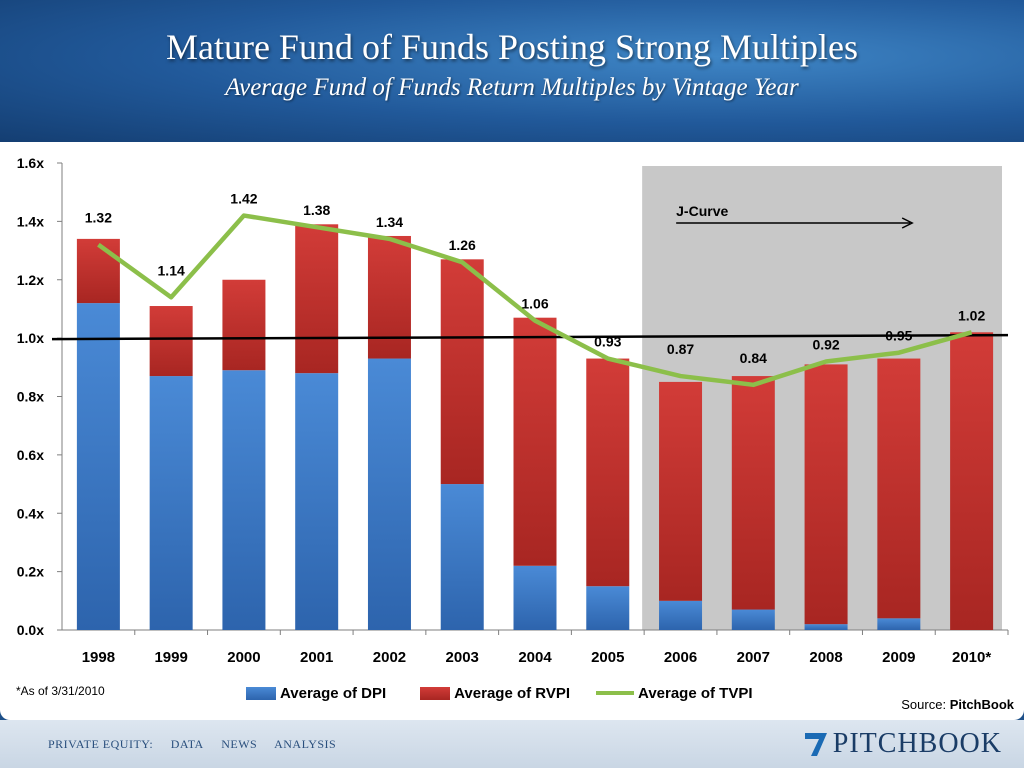 This screenshot has height=768, width=1024. I want to click on x-tick-label: 2000, so click(243, 657).